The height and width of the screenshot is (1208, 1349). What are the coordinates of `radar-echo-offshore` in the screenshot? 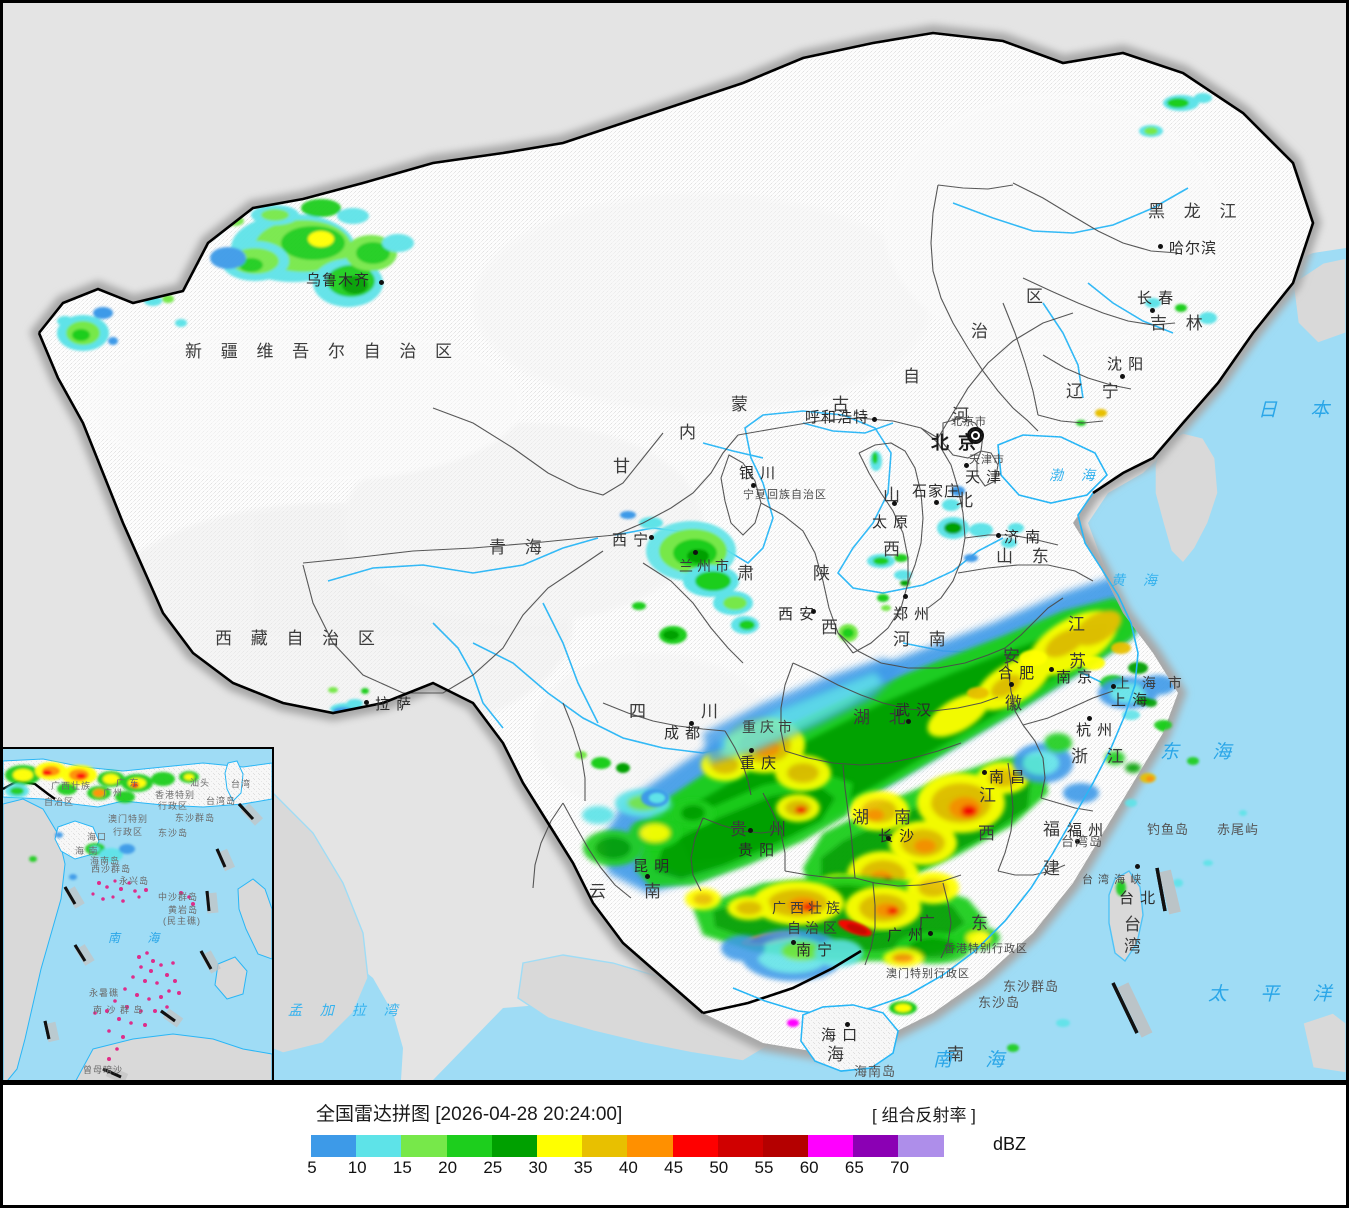 It's located at (1127, 874).